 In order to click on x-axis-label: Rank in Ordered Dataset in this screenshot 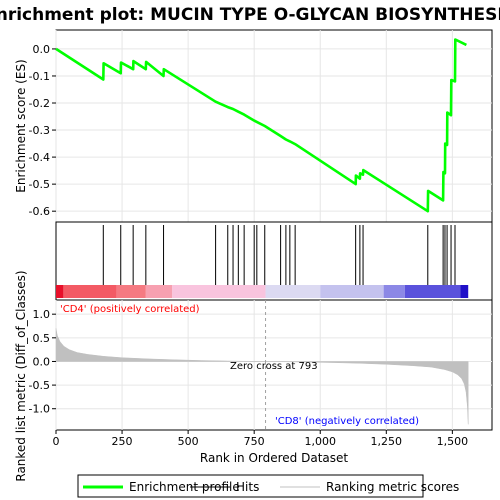, I will do `click(274, 458)`.